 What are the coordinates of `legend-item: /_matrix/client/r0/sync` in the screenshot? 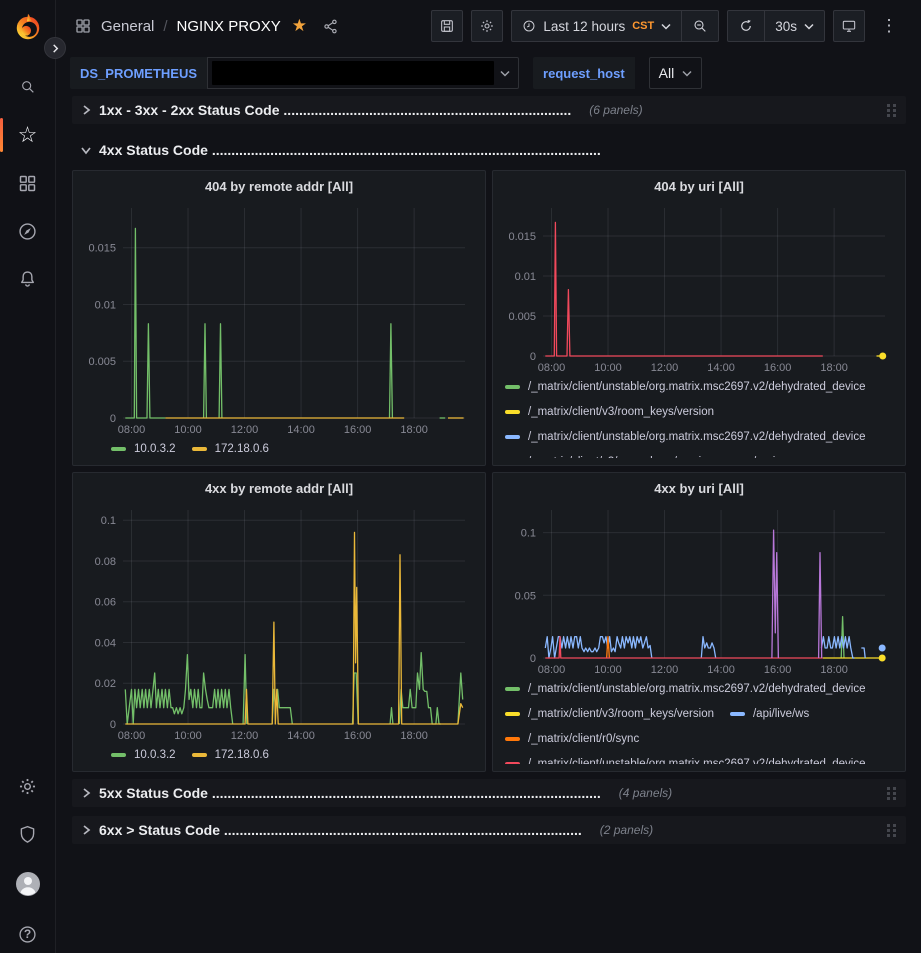 It's located at (572, 739).